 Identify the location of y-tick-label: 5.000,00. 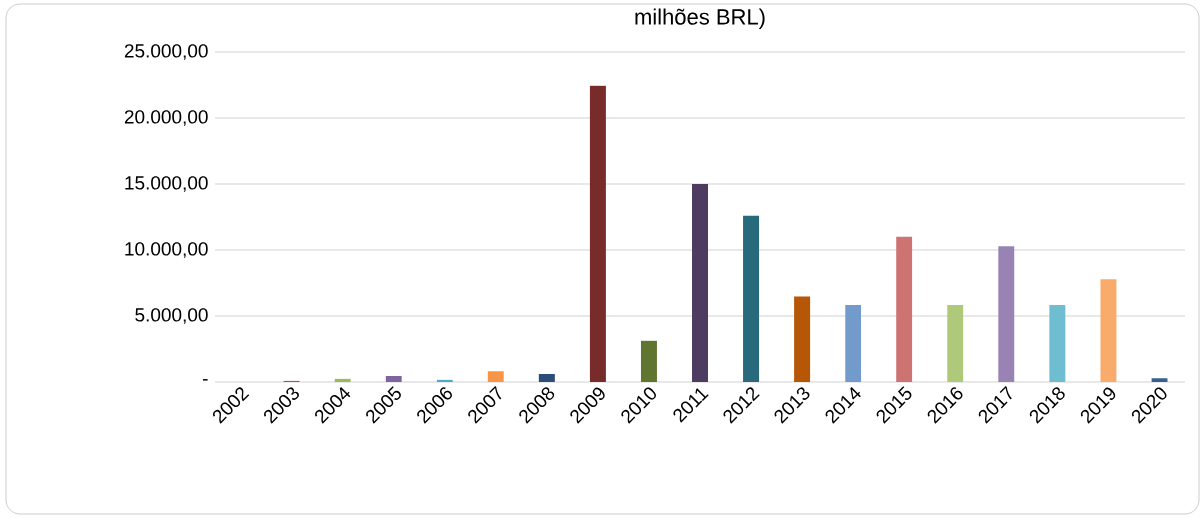
(171, 316).